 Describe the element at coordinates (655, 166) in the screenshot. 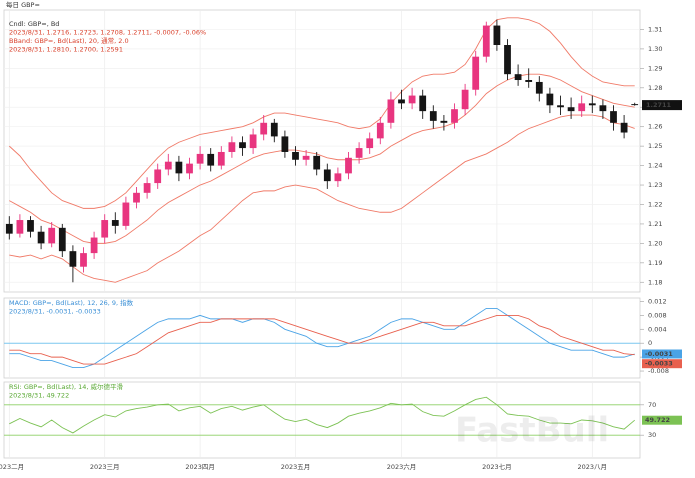

I see `y-tick-label: 1.24` at that location.